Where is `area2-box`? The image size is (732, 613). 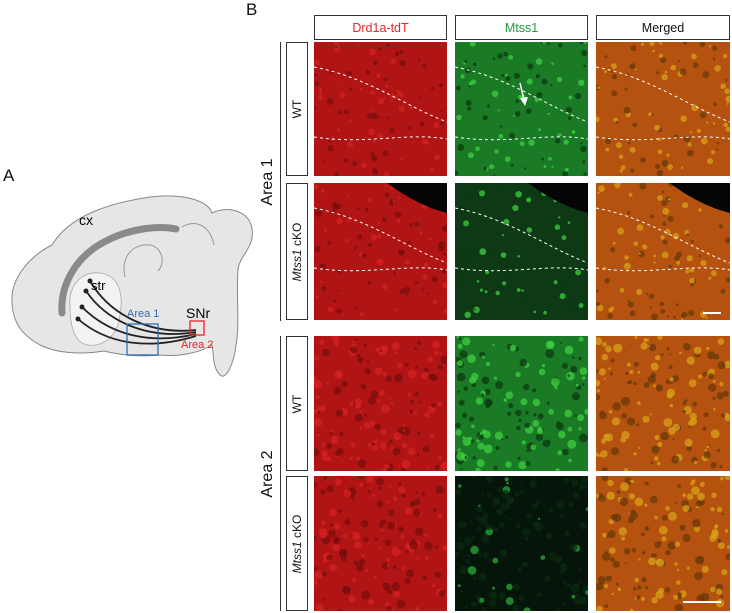 area2-box is located at coordinates (197, 328).